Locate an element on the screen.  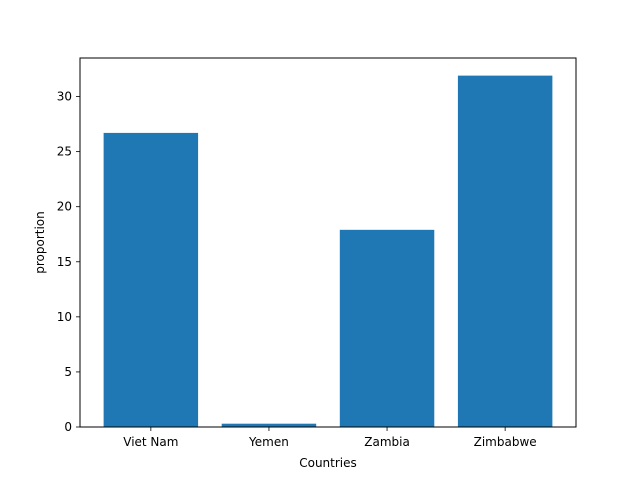
y-tick-label: 5 is located at coordinates (68, 372).